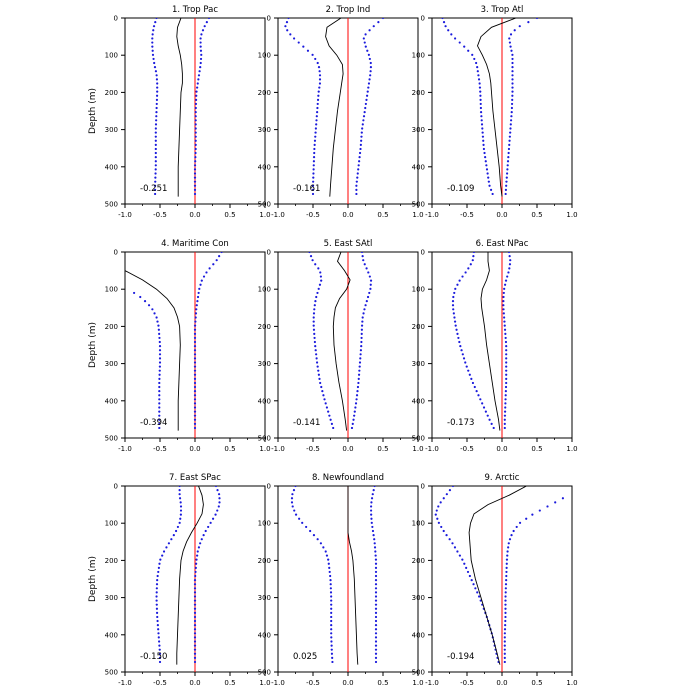 Image resolution: width=700 pixels, height=700 pixels. I want to click on y-tick-label: 100, so click(418, 290).